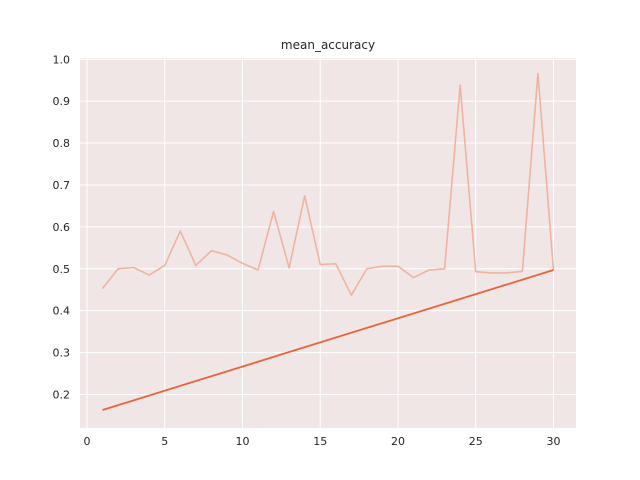  Describe the element at coordinates (62, 101) in the screenshot. I see `y-tick-label: 0.9` at that location.